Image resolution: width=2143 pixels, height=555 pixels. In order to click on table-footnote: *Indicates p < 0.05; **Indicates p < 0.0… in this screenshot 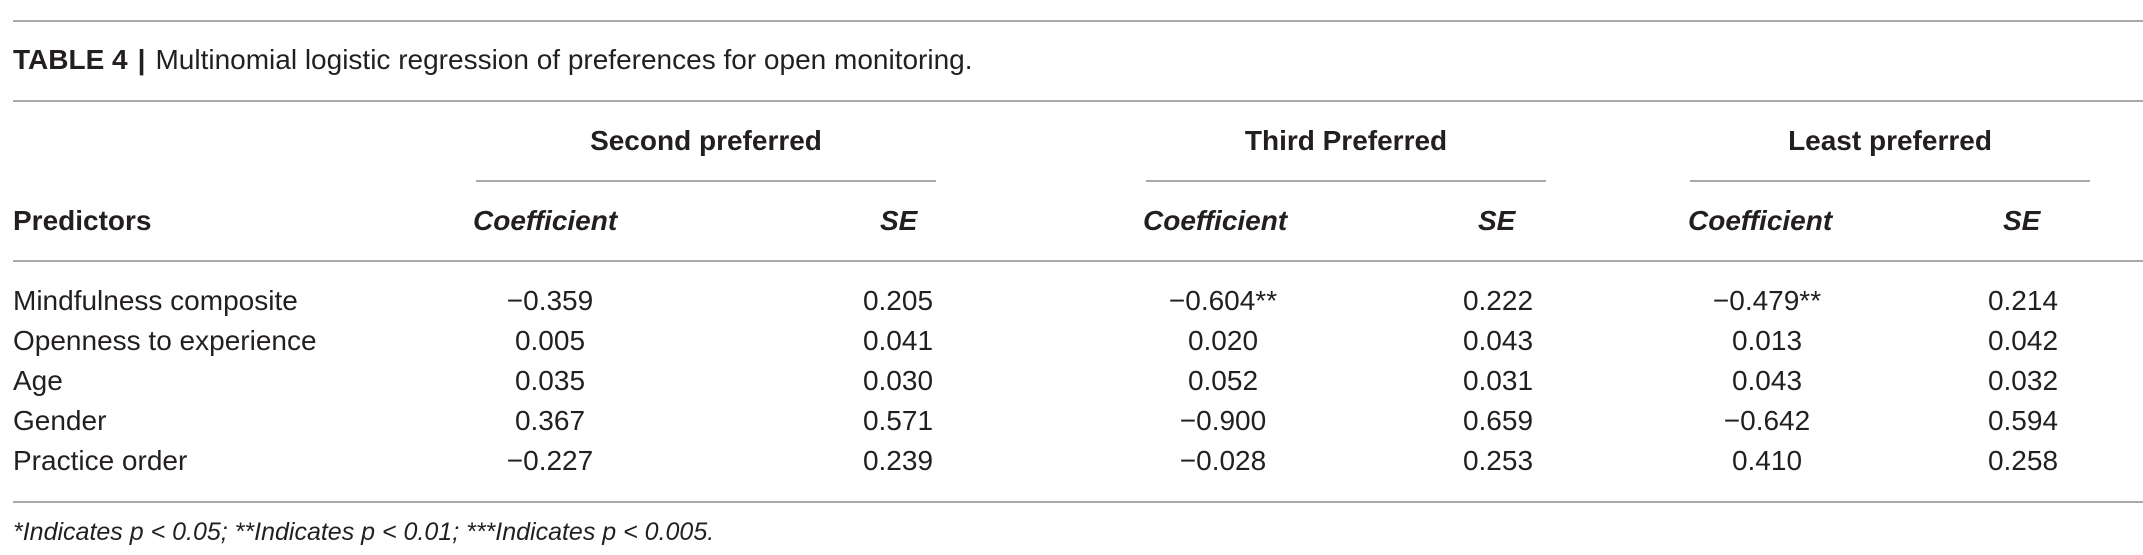, I will do `click(364, 532)`.